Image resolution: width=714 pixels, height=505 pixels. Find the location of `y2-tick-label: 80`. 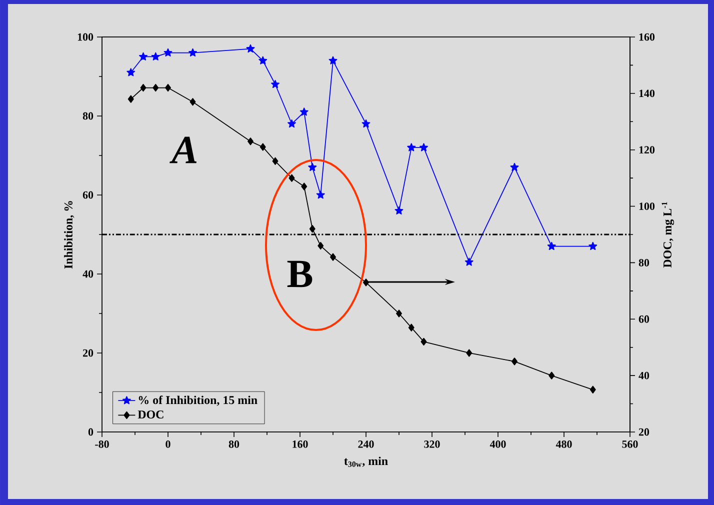

y2-tick-label: 80 is located at coordinates (644, 262).